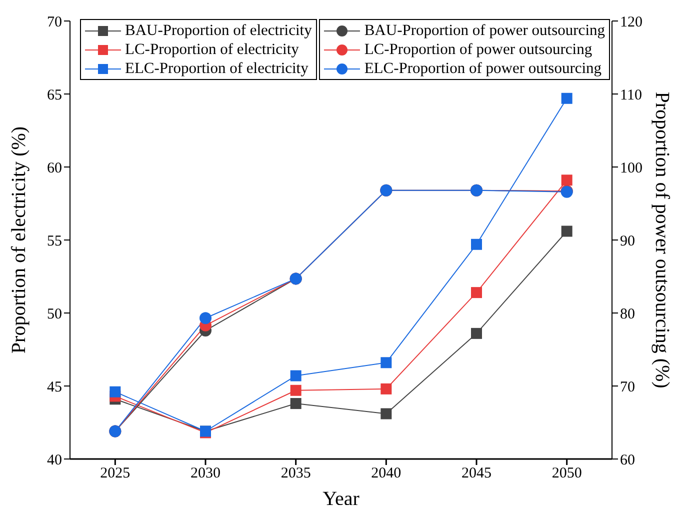  Describe the element at coordinates (54, 460) in the screenshot. I see `y-tick-label: 40` at that location.